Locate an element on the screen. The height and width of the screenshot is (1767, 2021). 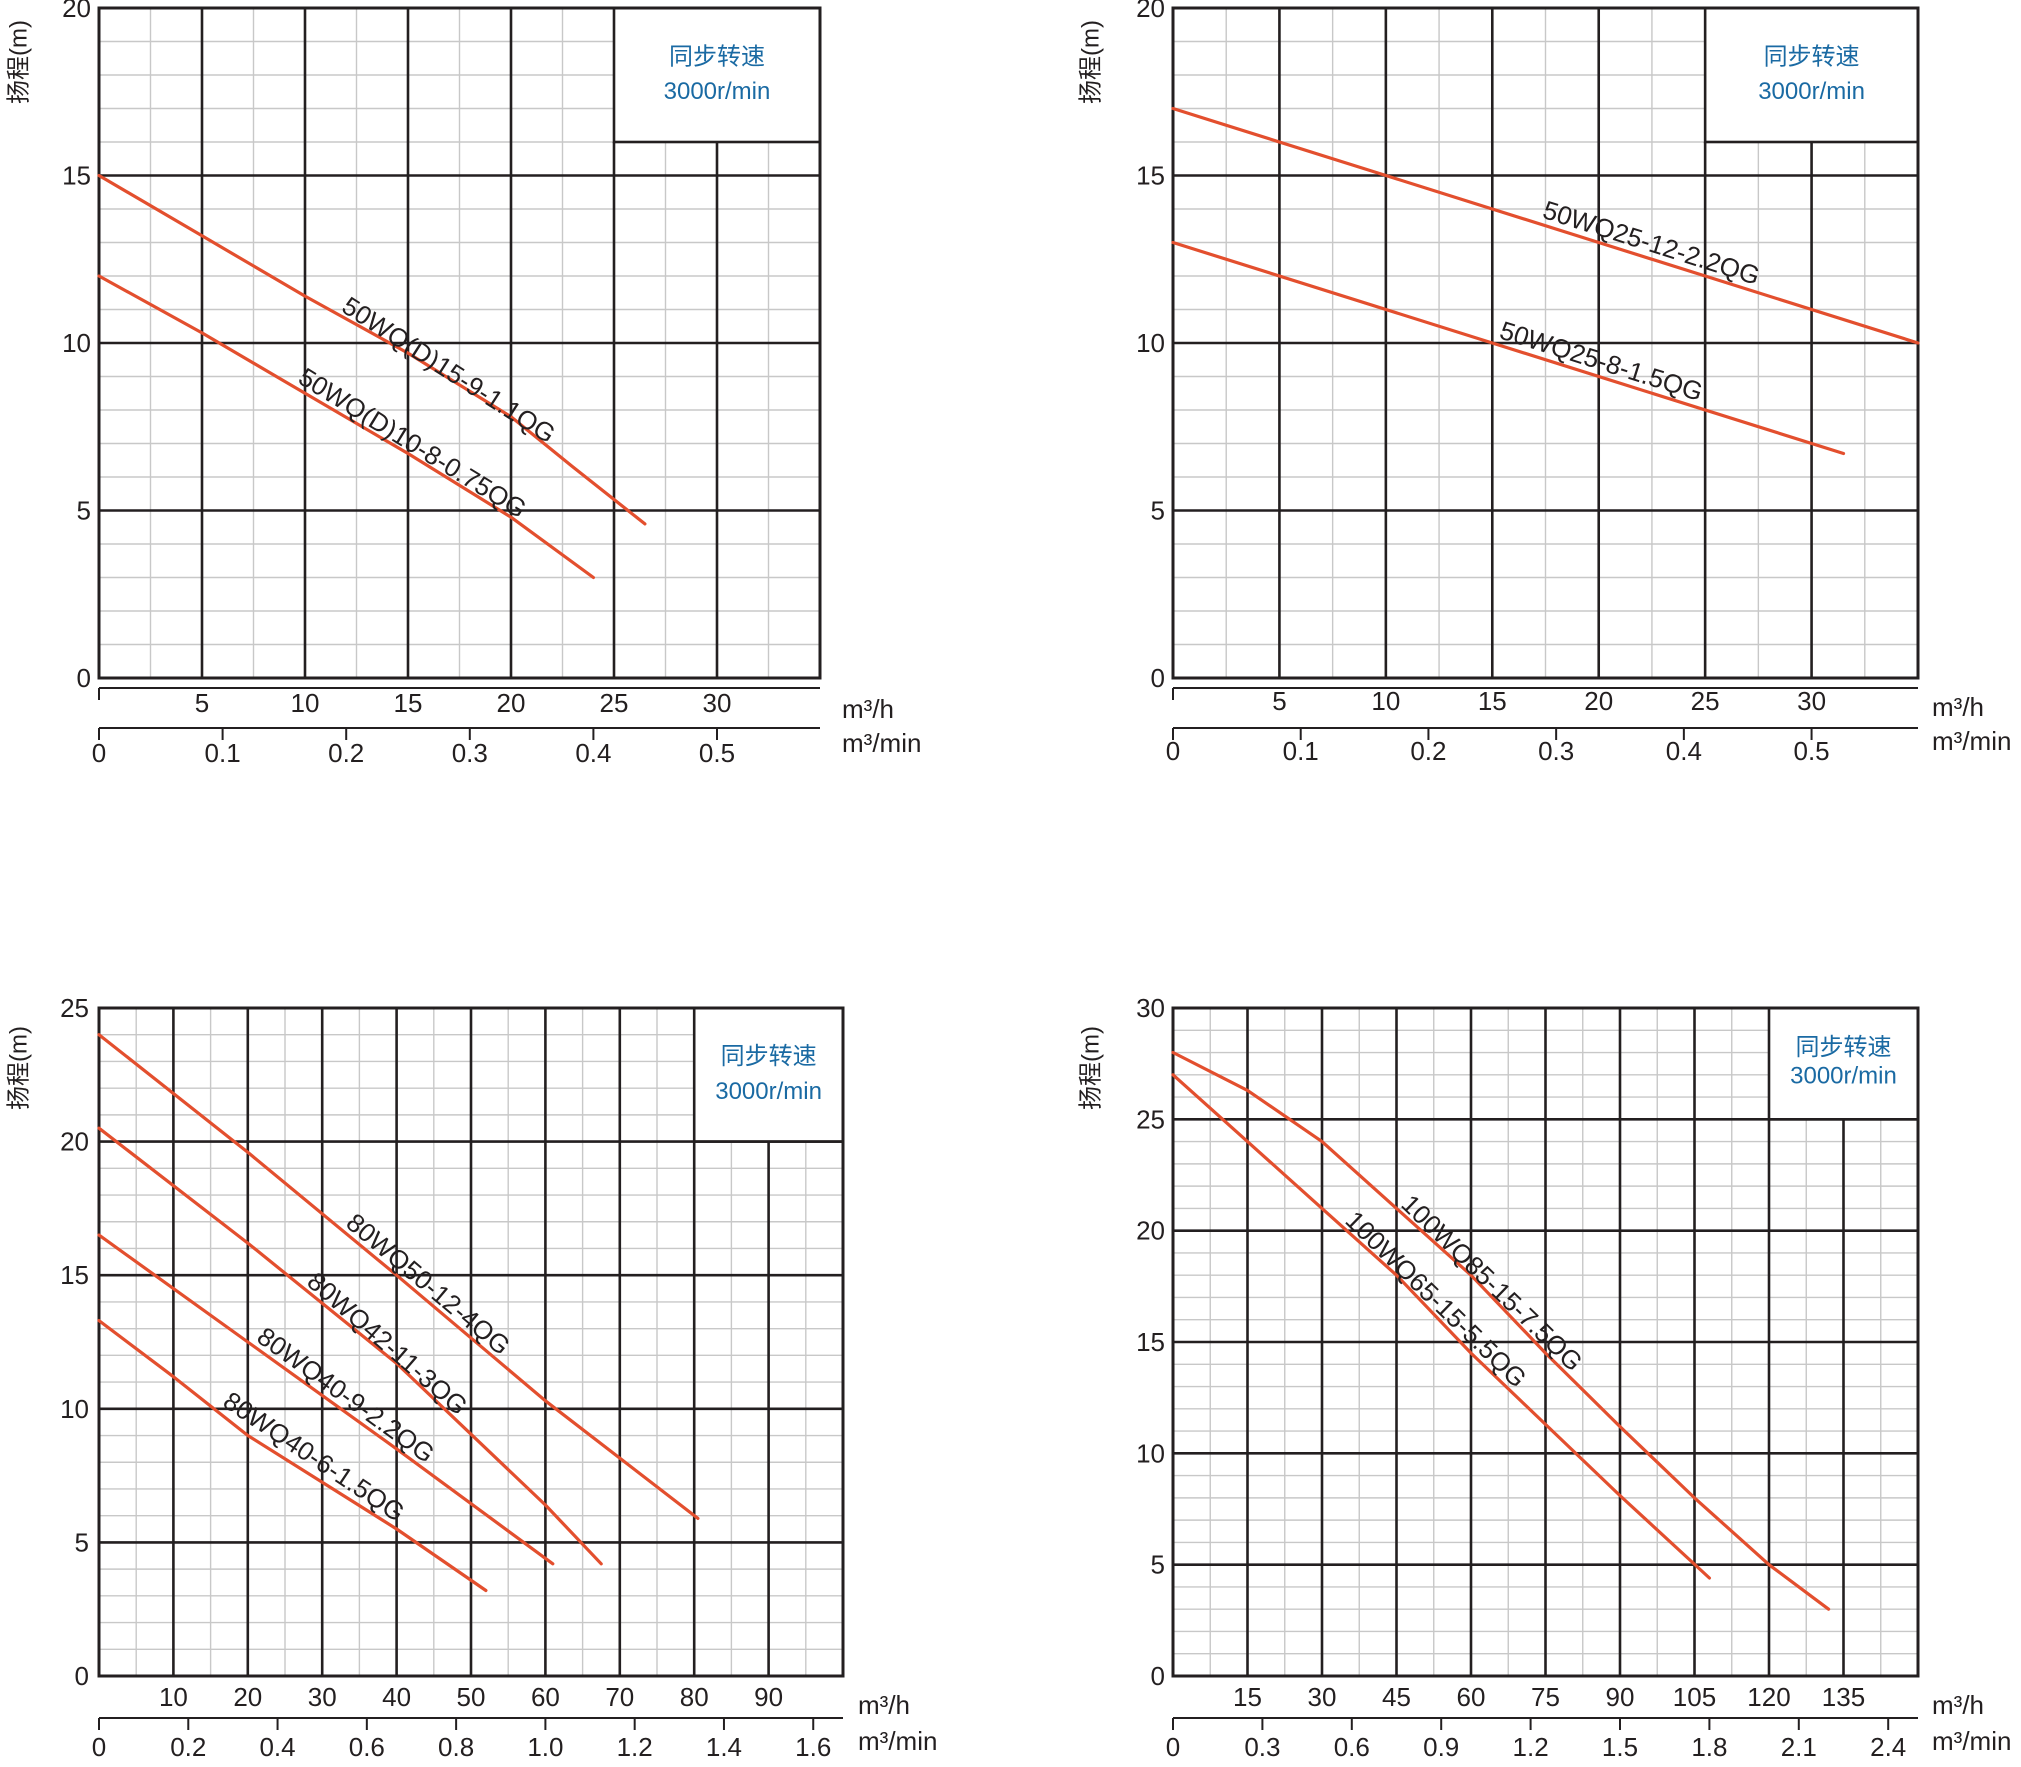
x-tick-label-h: 120 is located at coordinates (1768, 1697).